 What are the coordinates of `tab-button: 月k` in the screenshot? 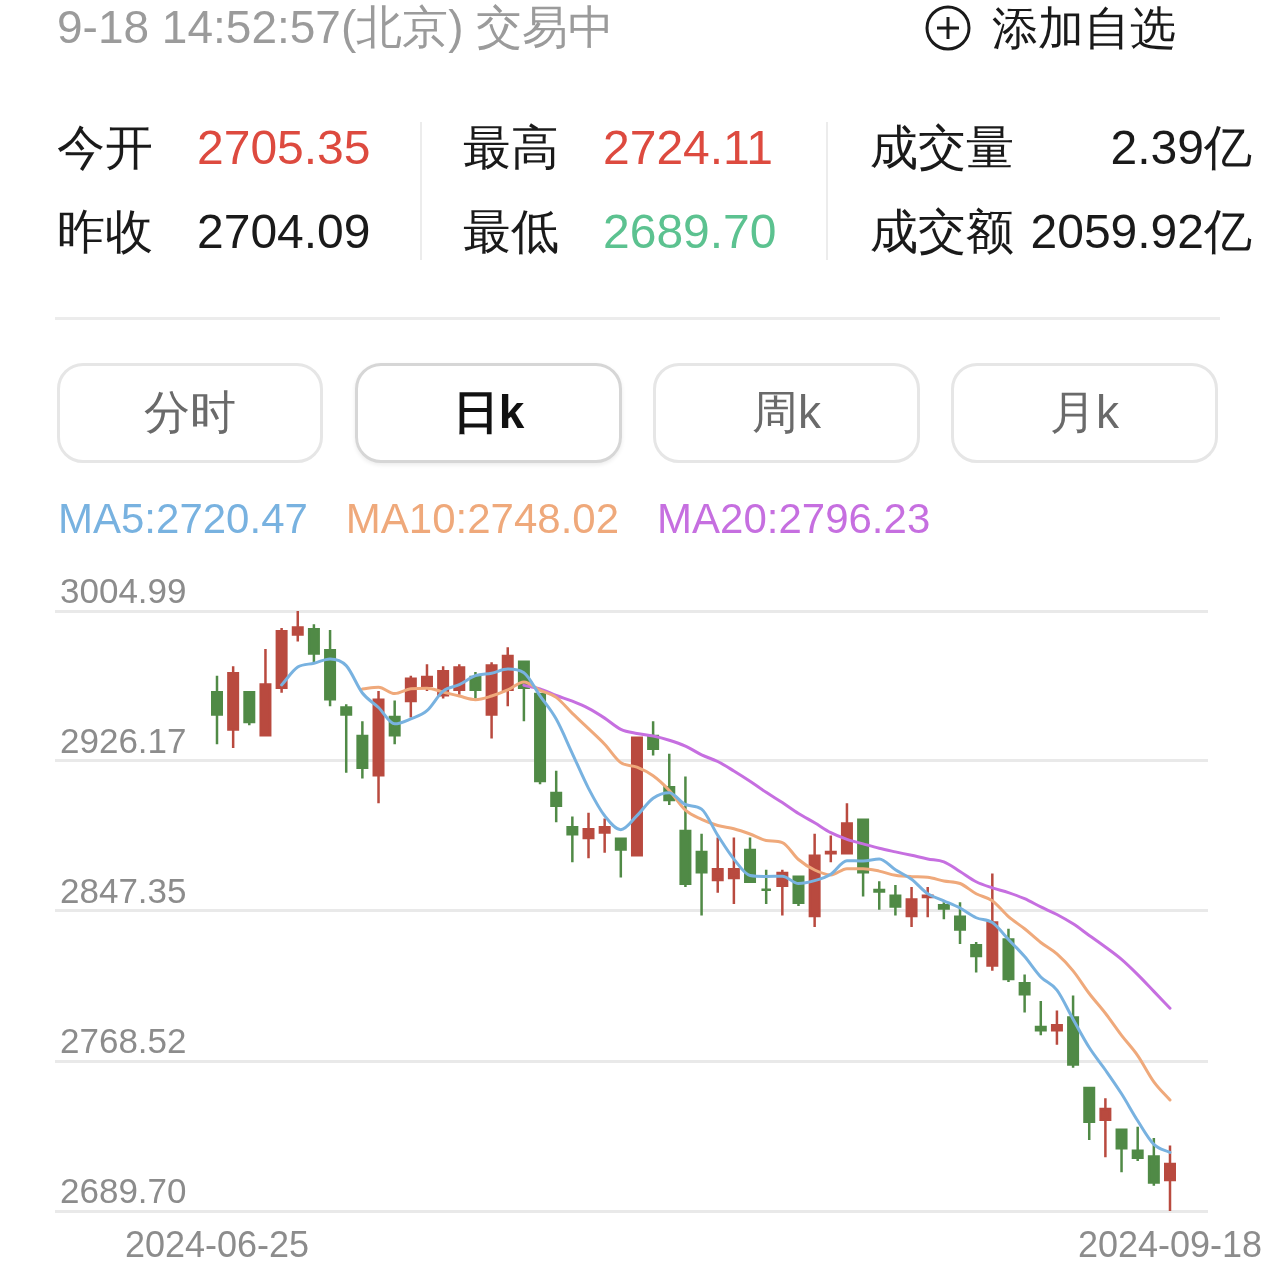 It's located at (1084, 413).